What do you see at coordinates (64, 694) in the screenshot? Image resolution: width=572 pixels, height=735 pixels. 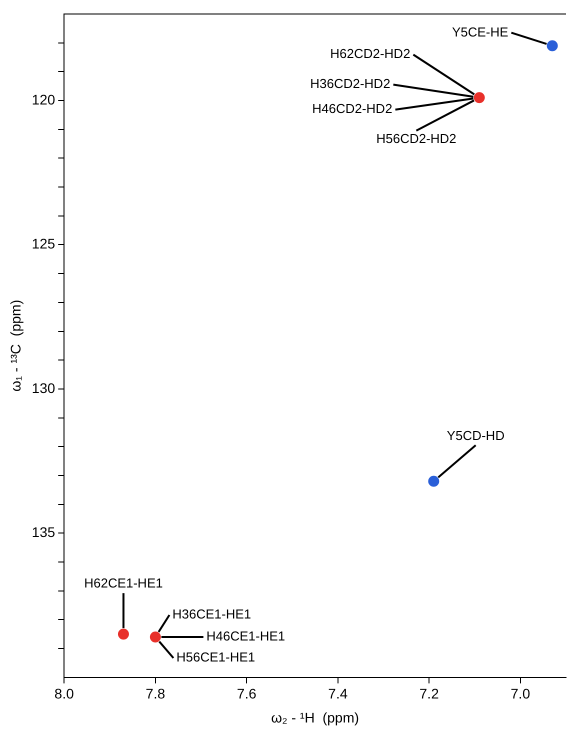 I see `x-tick-label: 8.0` at bounding box center [64, 694].